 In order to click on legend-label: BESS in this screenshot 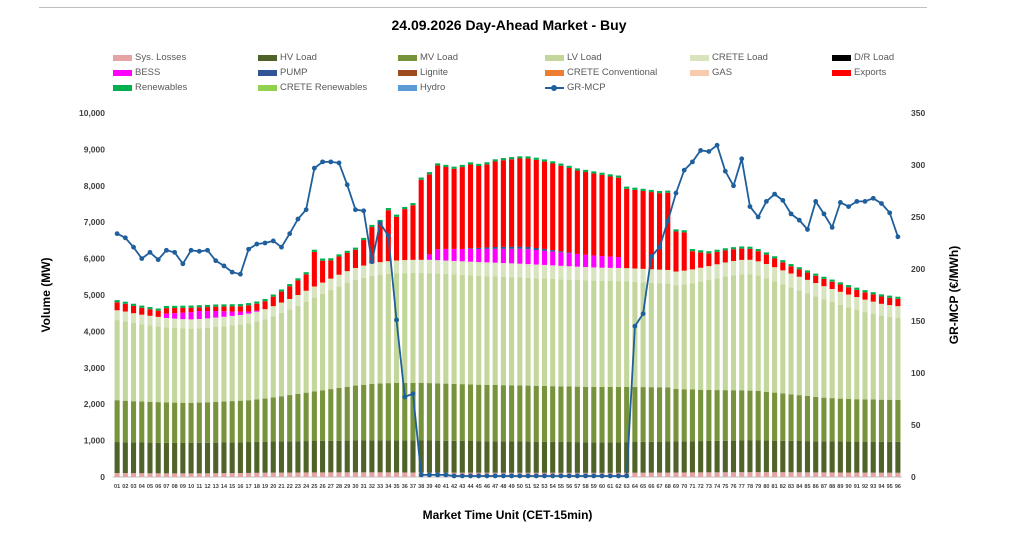, I will do `click(148, 72)`.